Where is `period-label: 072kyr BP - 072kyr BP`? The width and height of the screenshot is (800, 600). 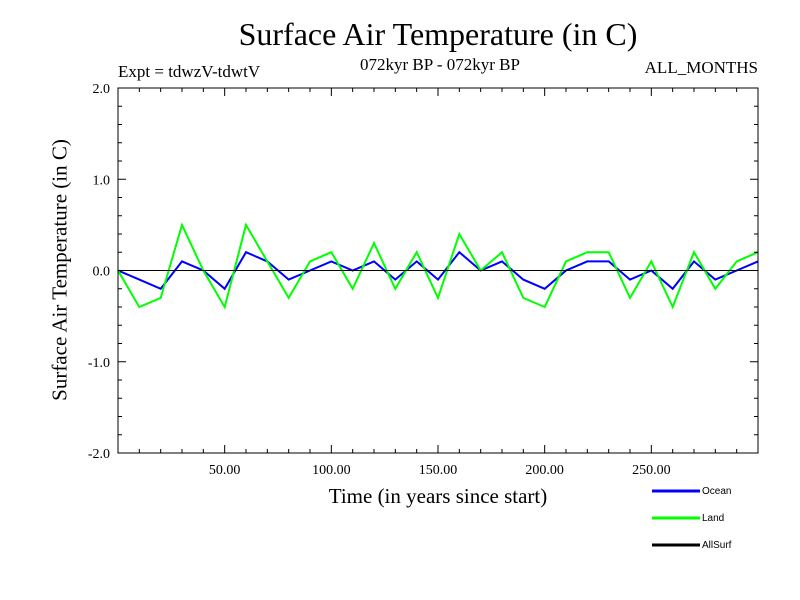
period-label: 072kyr BP - 072kyr BP is located at coordinates (440, 64).